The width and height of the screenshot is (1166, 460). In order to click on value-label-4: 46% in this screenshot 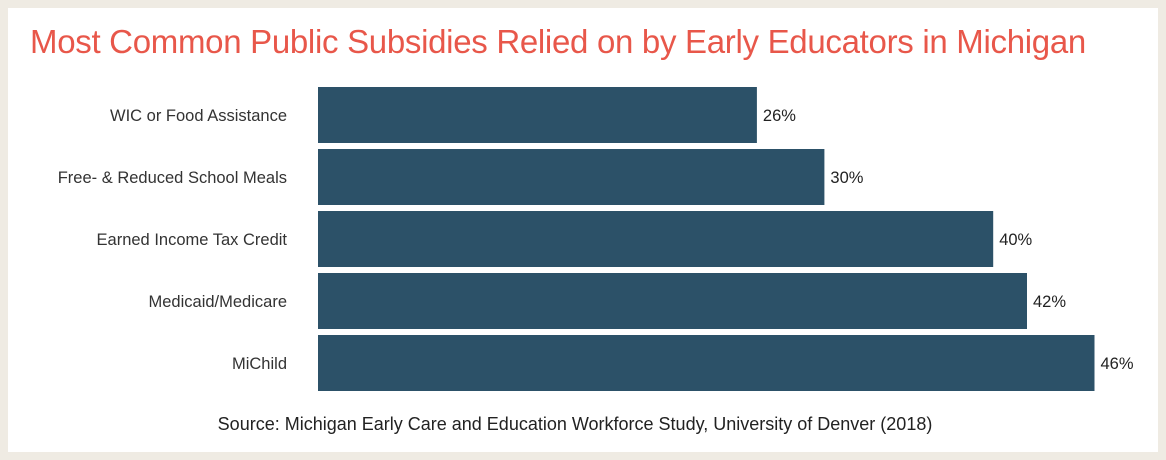, I will do `click(1117, 364)`.